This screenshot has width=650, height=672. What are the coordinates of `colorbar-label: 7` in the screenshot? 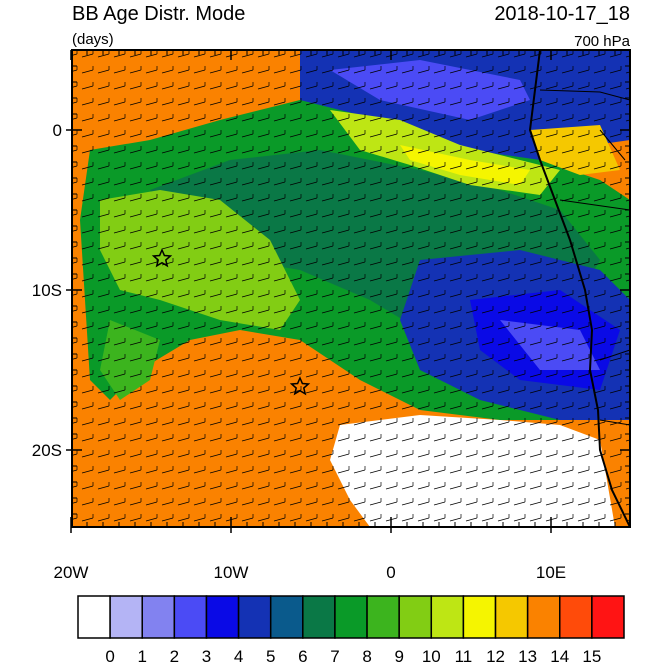 It's located at (334, 656).